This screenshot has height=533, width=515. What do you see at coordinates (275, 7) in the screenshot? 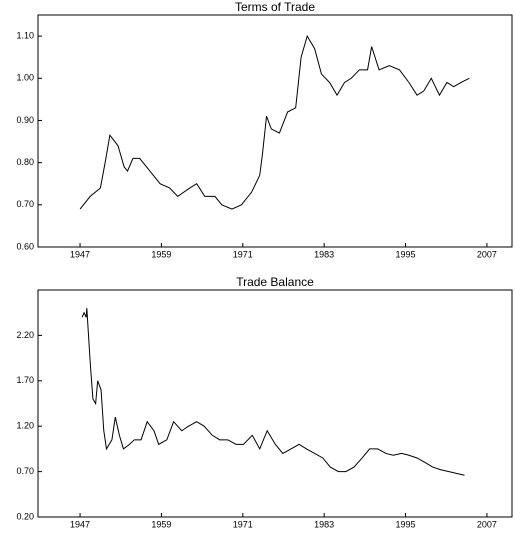
I see `chart-title: Terms of Trade` at bounding box center [275, 7].